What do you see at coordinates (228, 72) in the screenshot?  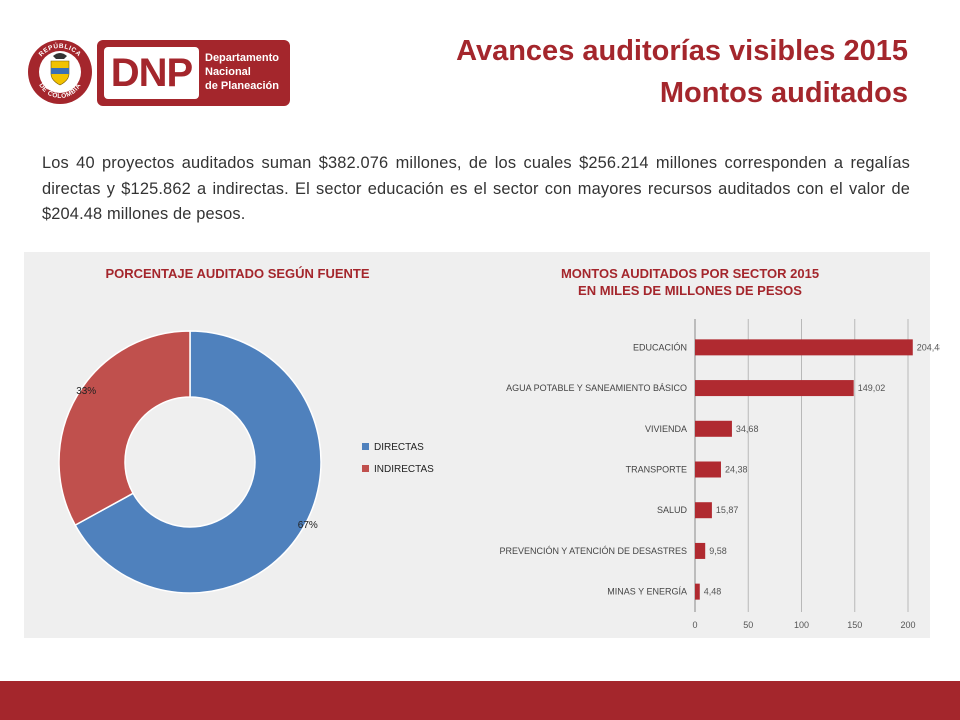 I see `dnp-name-line-2: Nacional` at bounding box center [228, 72].